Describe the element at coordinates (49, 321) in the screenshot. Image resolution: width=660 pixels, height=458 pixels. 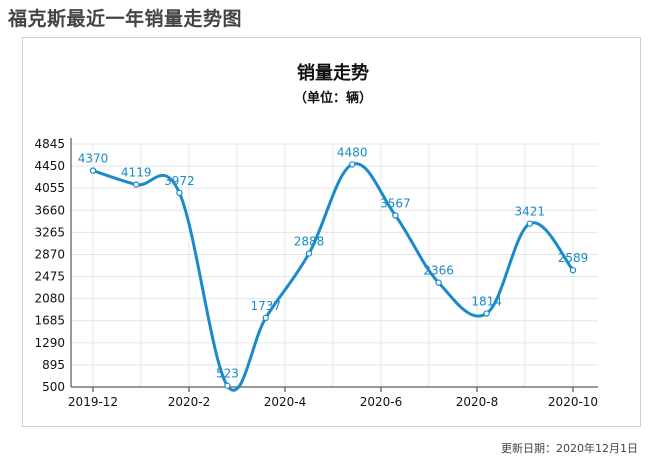
I see `y-tick-label: 1685` at that location.